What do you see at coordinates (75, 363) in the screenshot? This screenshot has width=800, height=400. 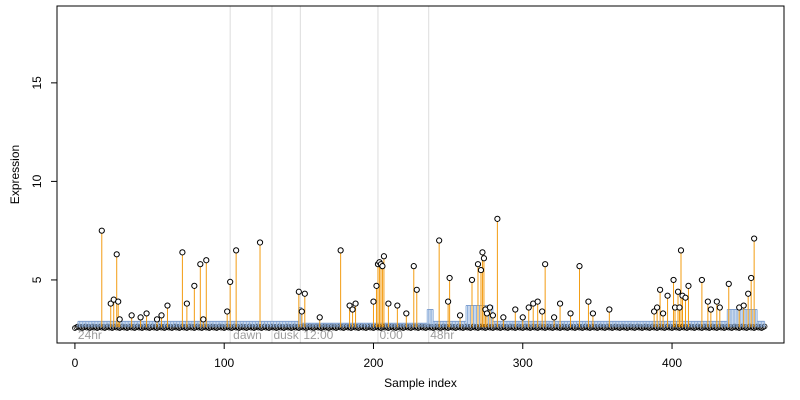 I see `x-tick-label: 0` at bounding box center [75, 363].